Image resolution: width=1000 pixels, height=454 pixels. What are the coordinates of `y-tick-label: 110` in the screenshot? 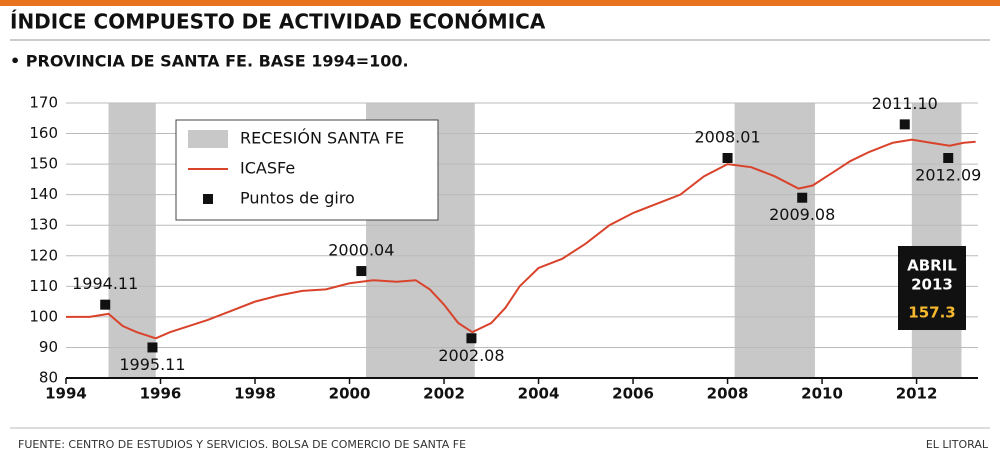 It's located at (43, 286).